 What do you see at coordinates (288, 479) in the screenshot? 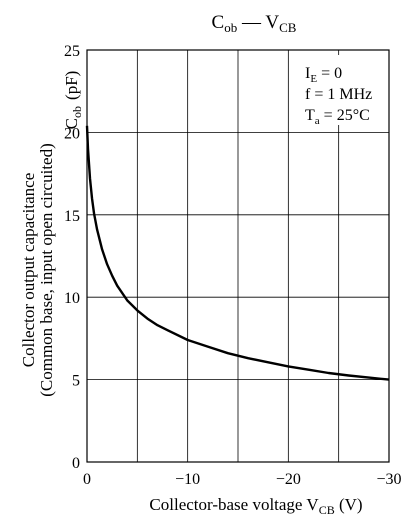
I see `x-tick-label: −20` at bounding box center [288, 479].